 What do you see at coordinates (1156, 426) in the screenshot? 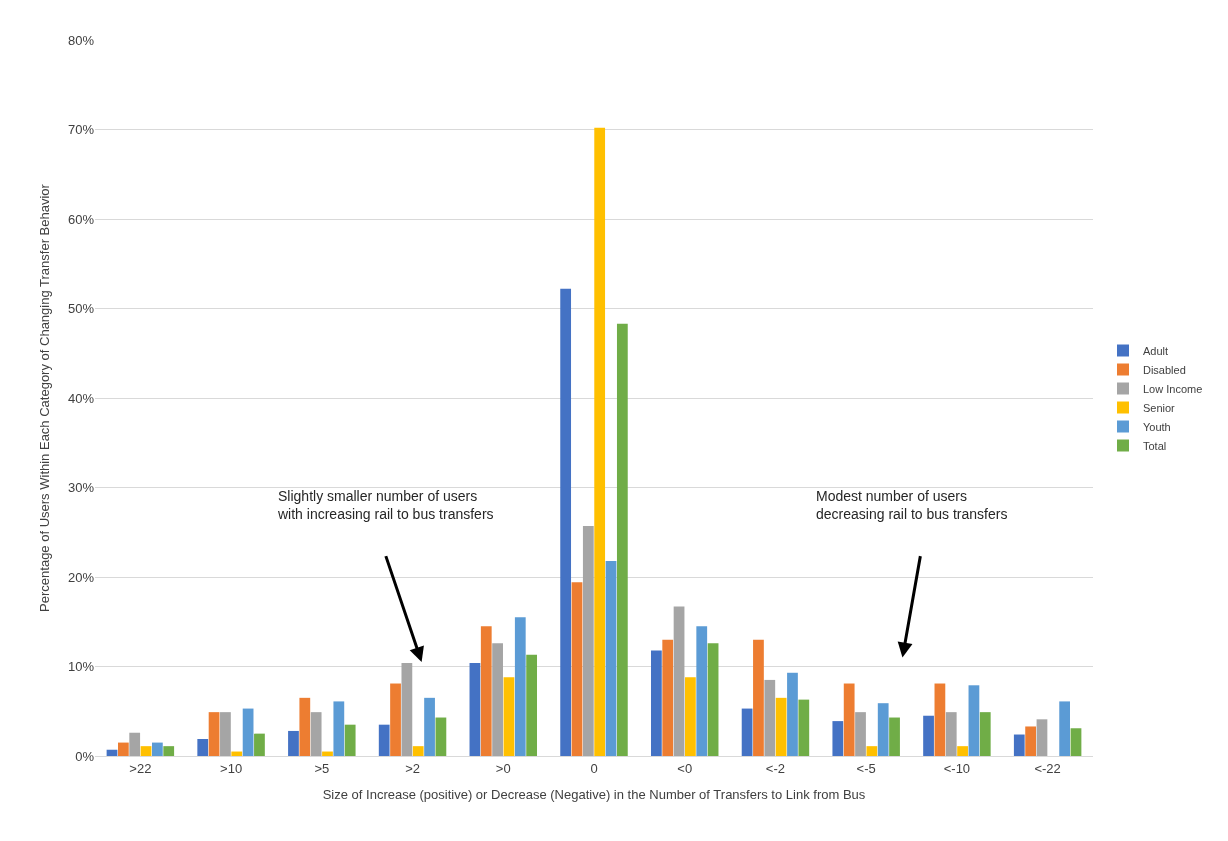
I see `legend-label: Youth` at bounding box center [1156, 426].